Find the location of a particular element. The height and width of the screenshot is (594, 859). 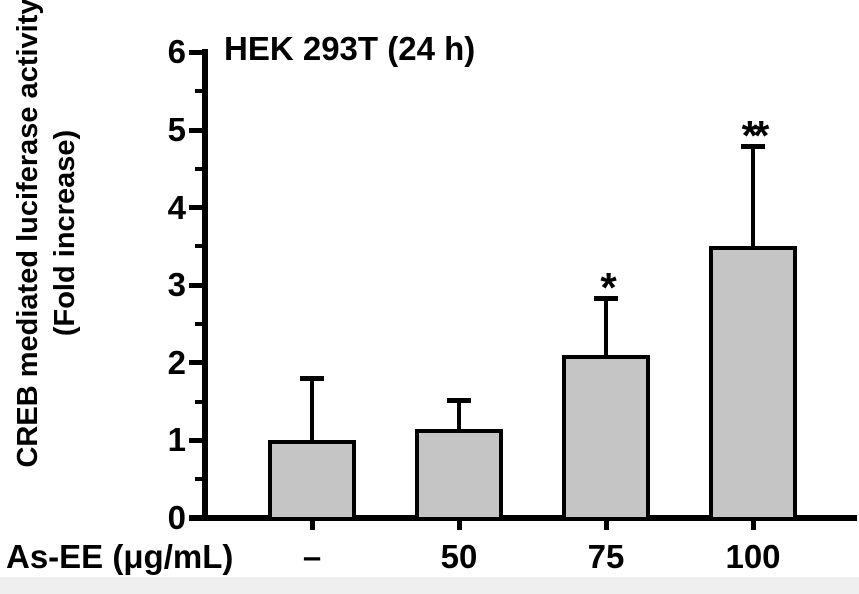

y-tick-label: 3 is located at coordinates (176, 285).